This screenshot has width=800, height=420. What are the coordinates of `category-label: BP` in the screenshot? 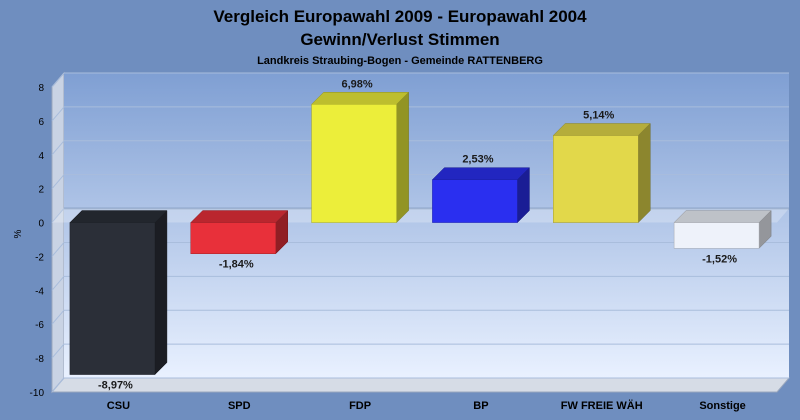 It's located at (480, 406).